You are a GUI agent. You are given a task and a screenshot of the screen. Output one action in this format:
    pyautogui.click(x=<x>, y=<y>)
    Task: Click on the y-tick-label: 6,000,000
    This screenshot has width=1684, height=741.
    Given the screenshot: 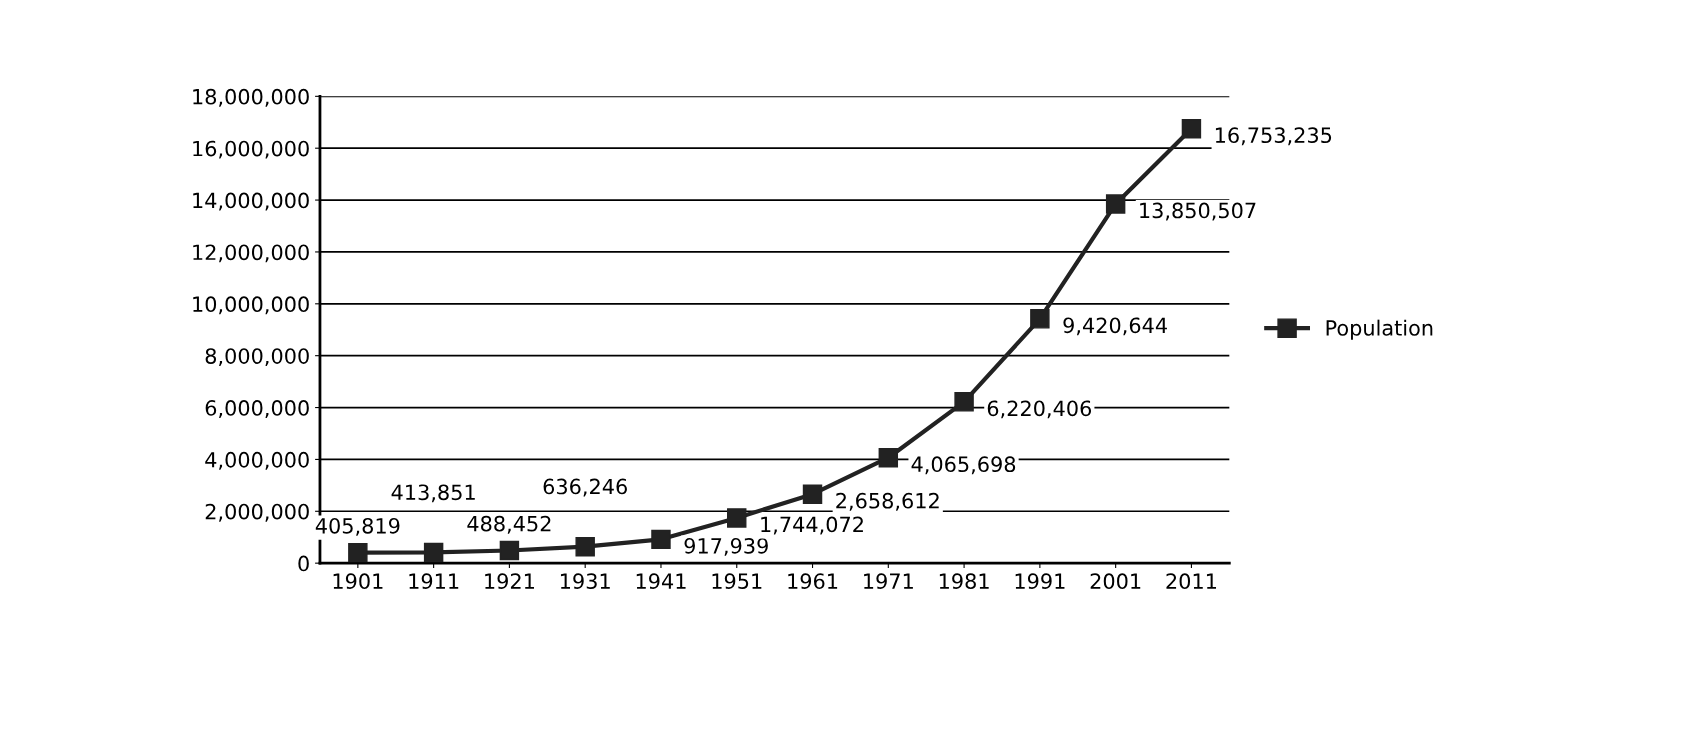 What is the action you would take?
    pyautogui.click(x=257, y=409)
    